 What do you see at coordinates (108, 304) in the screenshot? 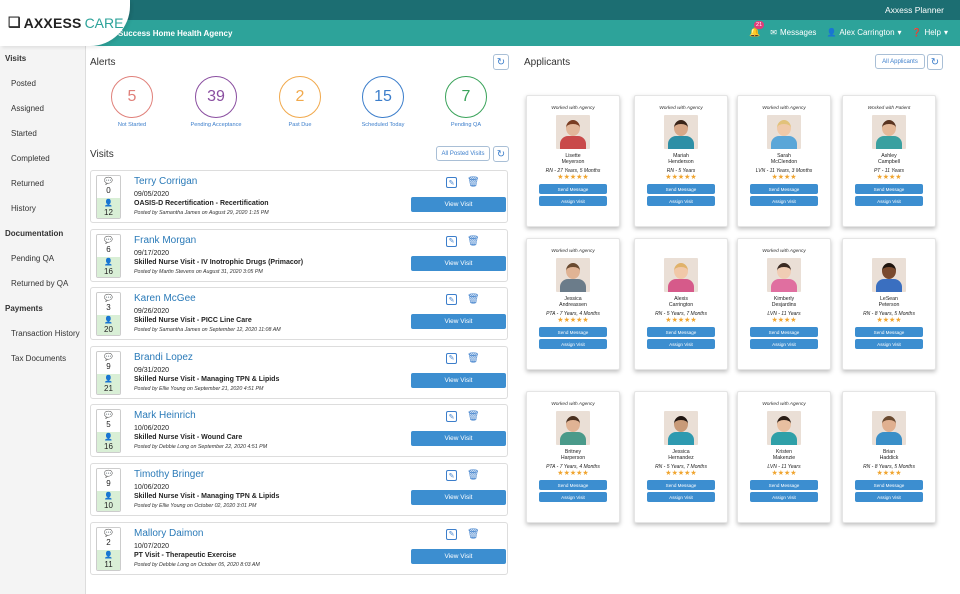
I see `message-count: 💬 3` at bounding box center [108, 304].